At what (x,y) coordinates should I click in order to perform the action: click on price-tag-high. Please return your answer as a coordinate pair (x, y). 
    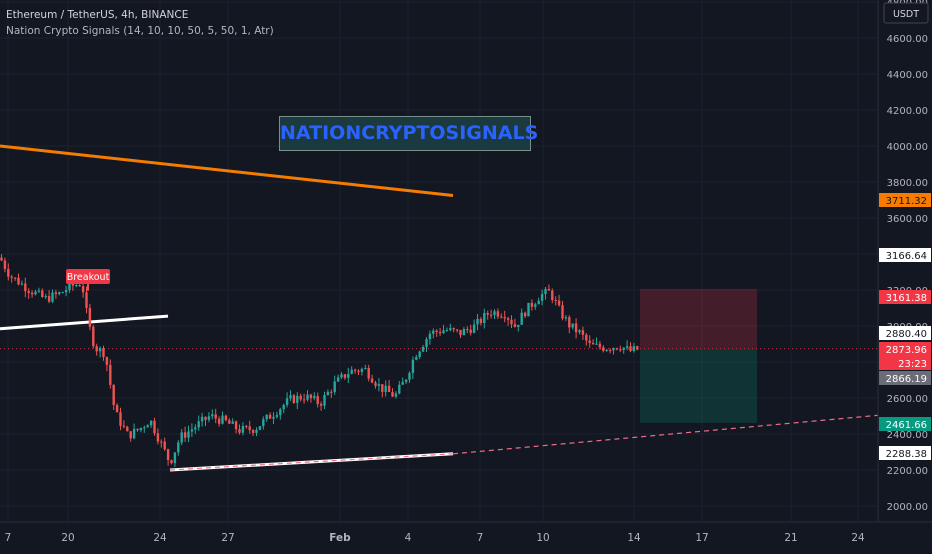
    Looking at the image, I should click on (905, 255).